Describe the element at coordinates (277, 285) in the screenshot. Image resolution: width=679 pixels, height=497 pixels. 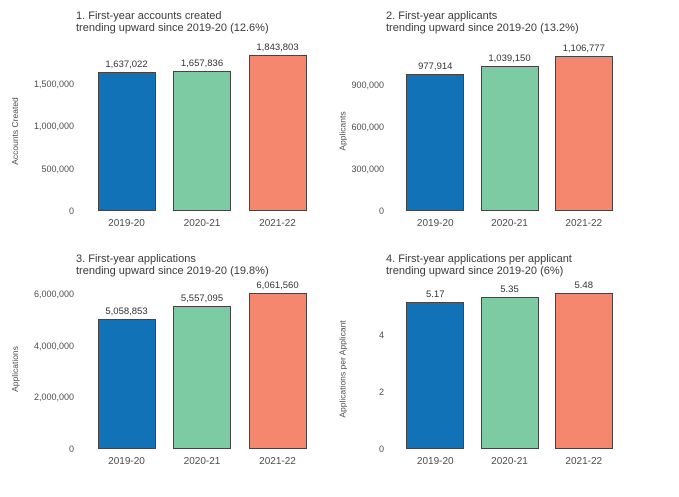
I see `bar-value-label: 6,061,560` at that location.